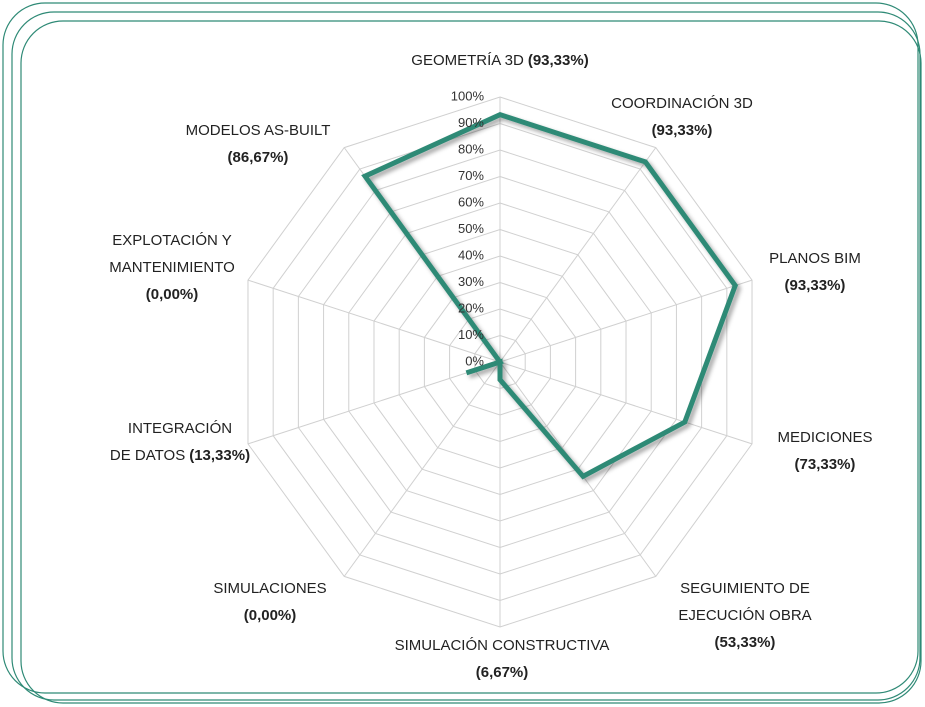 The image size is (925, 707). I want to click on category-label: SIMULACIONES (0,00%), so click(269, 602).